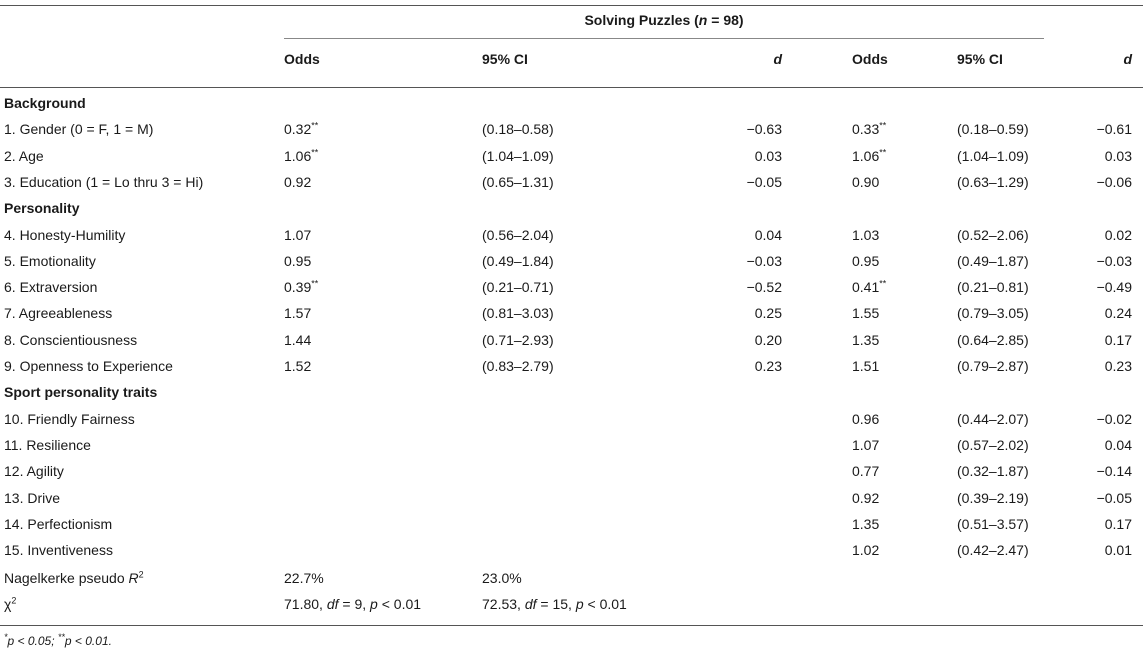 The height and width of the screenshot is (653, 1143). What do you see at coordinates (1114, 287) in the screenshot?
I see `effect-d-2: −0.49` at bounding box center [1114, 287].